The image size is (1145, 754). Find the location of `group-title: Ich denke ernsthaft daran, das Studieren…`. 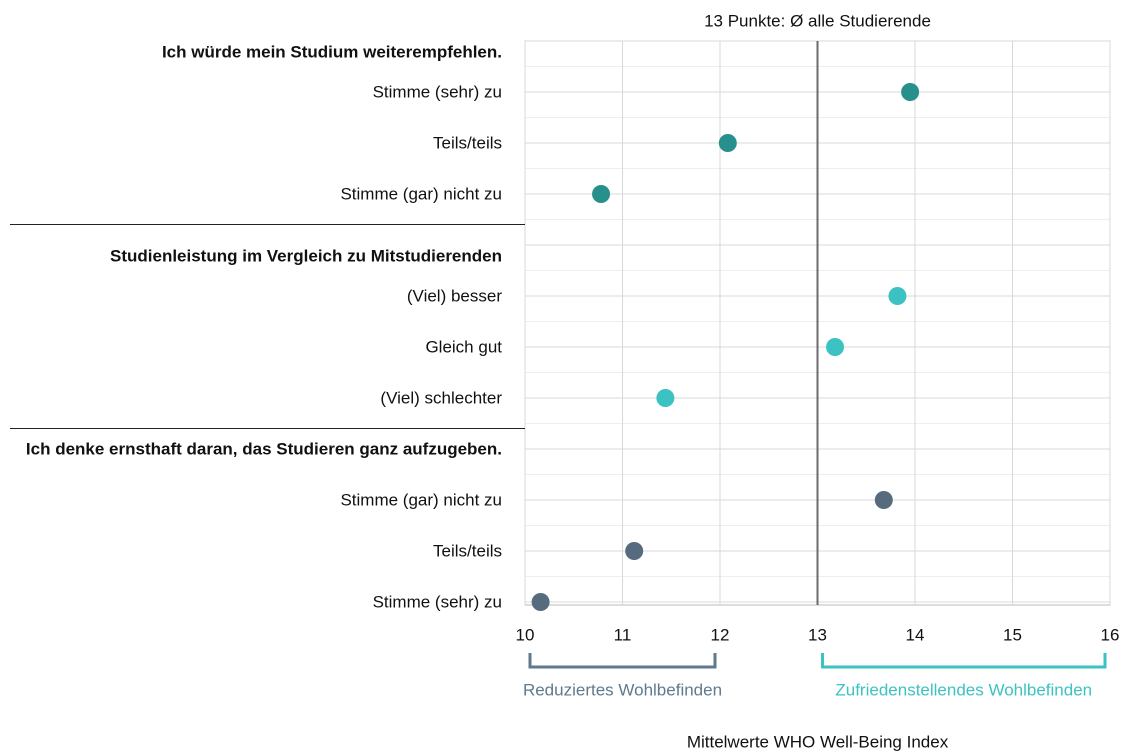

group-title: Ich denke ernsthaft daran, das Studieren… is located at coordinates (263, 449).